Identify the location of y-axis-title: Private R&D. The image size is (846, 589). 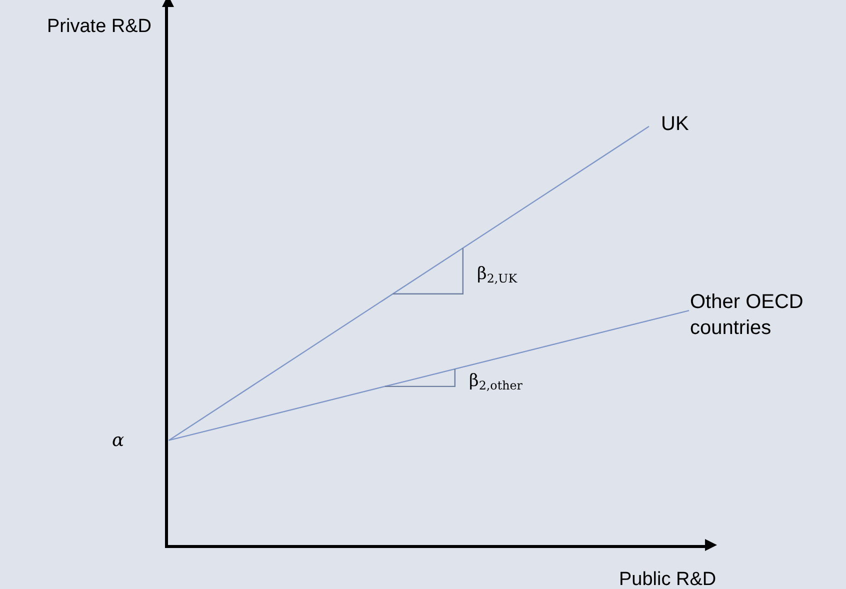
(99, 26).